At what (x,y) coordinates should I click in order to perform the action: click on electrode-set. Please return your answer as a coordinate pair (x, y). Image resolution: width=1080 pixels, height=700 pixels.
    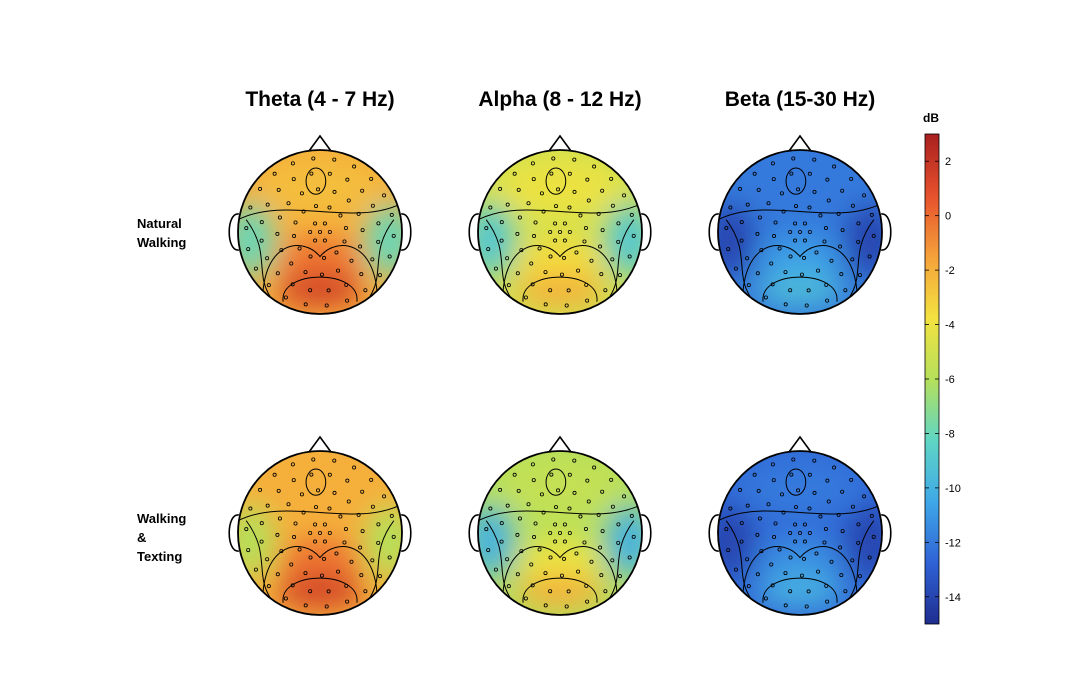
    Looking at the image, I should click on (320, 533).